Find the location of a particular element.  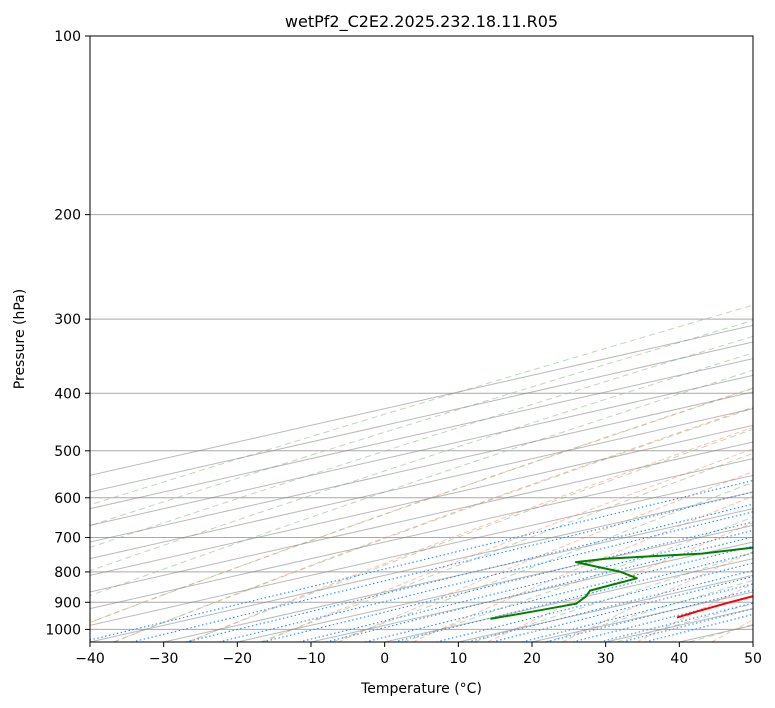

x-tick-label: 40 is located at coordinates (679, 659).